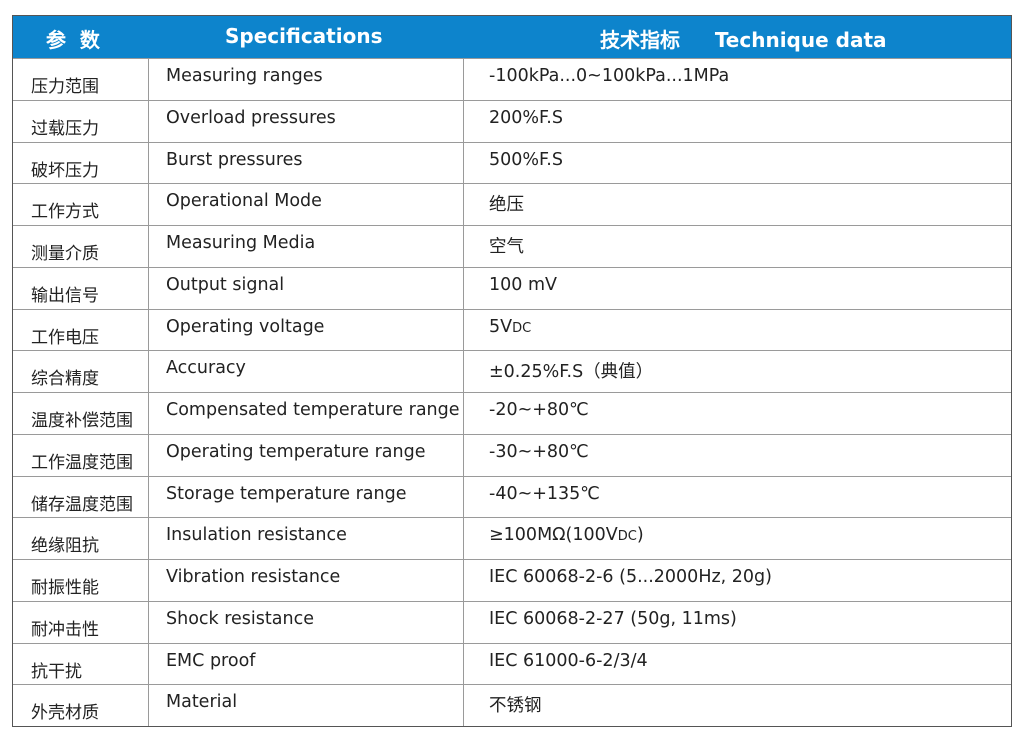  I want to click on param-en: Vibration resistance, so click(306, 580).